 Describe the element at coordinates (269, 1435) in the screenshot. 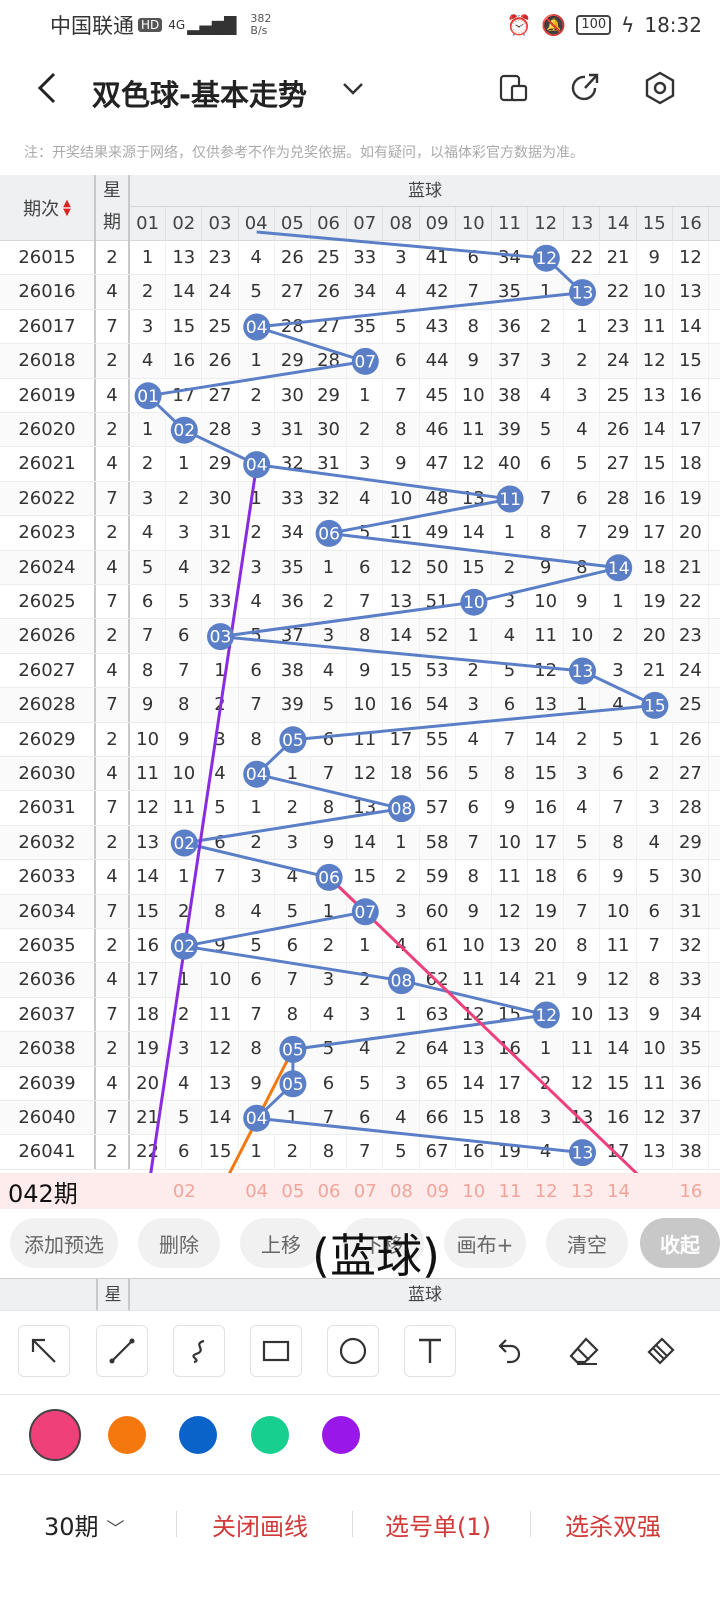

I see `color-swatch-green` at that location.